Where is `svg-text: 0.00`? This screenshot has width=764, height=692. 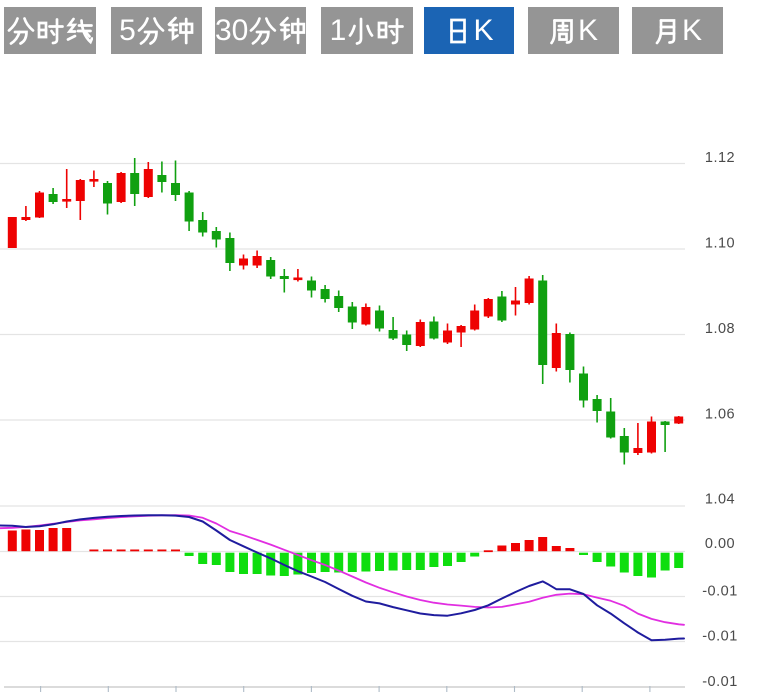 svg-text: 0.00 is located at coordinates (720, 544).